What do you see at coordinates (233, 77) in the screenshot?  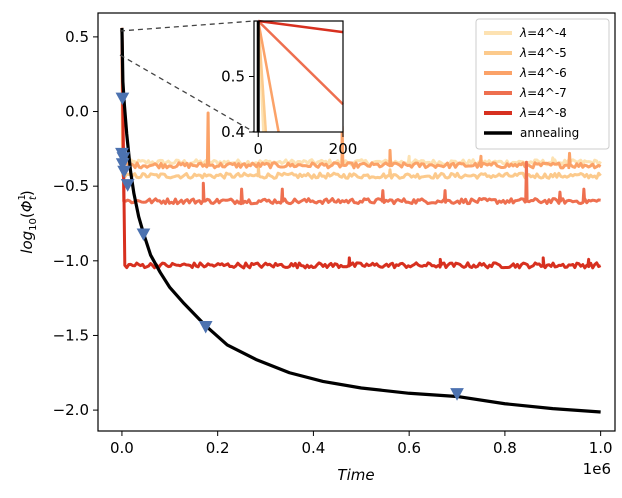 I see `inset-y-tick-label: 0.5` at bounding box center [233, 77].